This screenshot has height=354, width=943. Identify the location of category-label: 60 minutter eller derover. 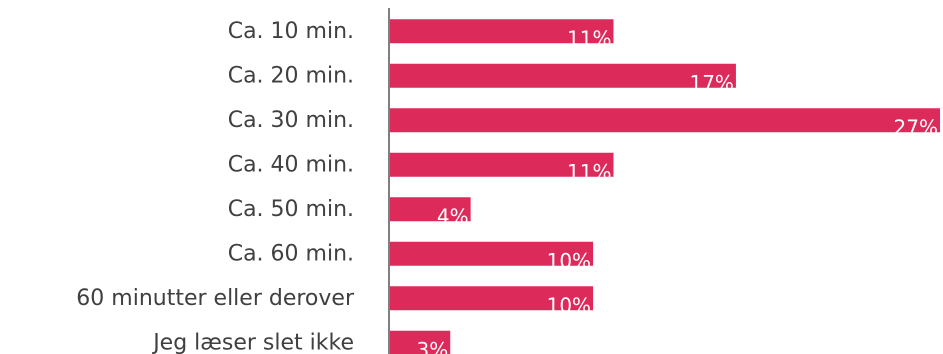
(215, 298).